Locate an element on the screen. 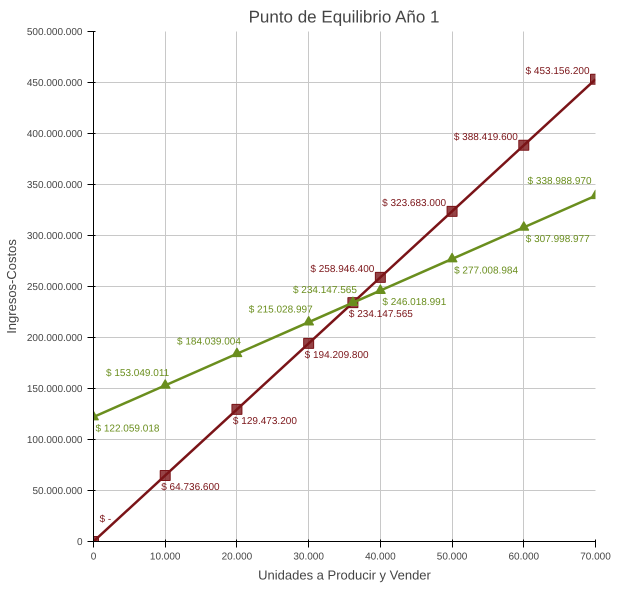 This screenshot has height=592, width=633. data-label: $ 277.008.984 is located at coordinates (486, 270).